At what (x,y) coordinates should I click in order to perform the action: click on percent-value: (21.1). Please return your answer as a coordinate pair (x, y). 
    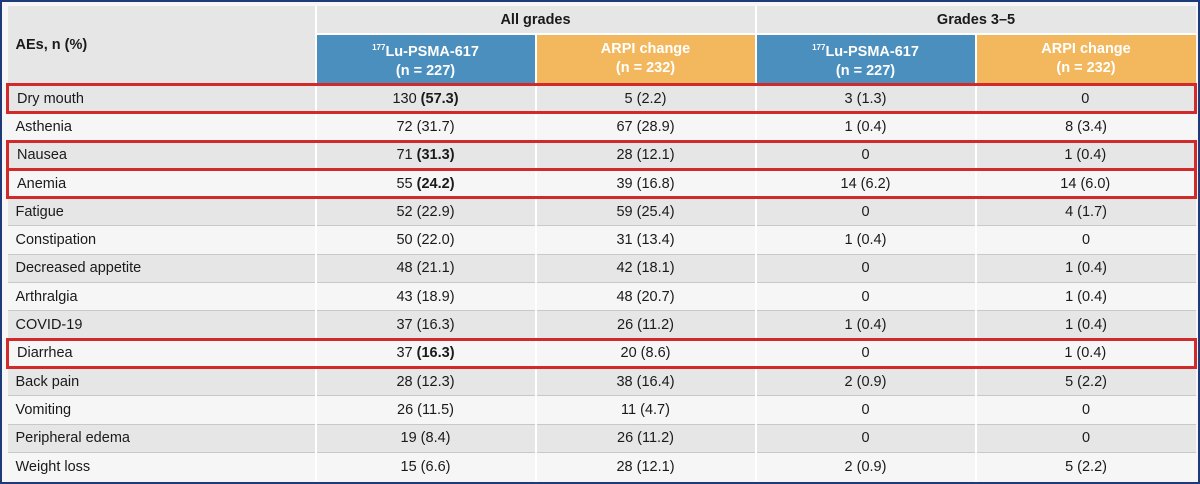
    Looking at the image, I should click on (435, 268).